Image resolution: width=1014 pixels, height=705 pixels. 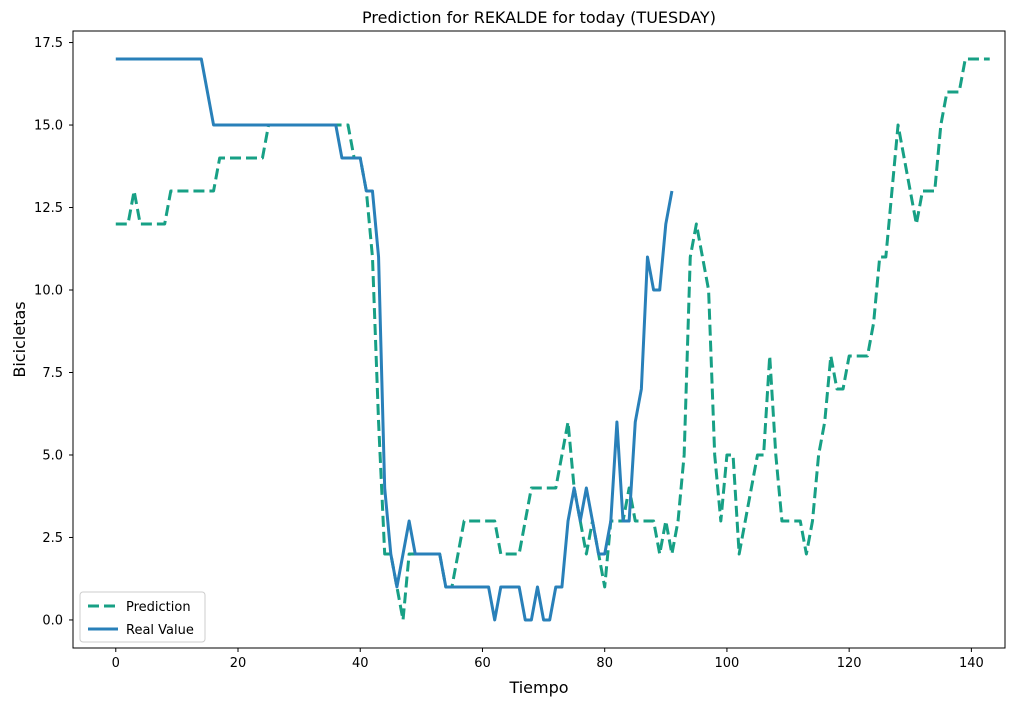 I want to click on y-tick-label: 10.0, so click(x=48, y=291).